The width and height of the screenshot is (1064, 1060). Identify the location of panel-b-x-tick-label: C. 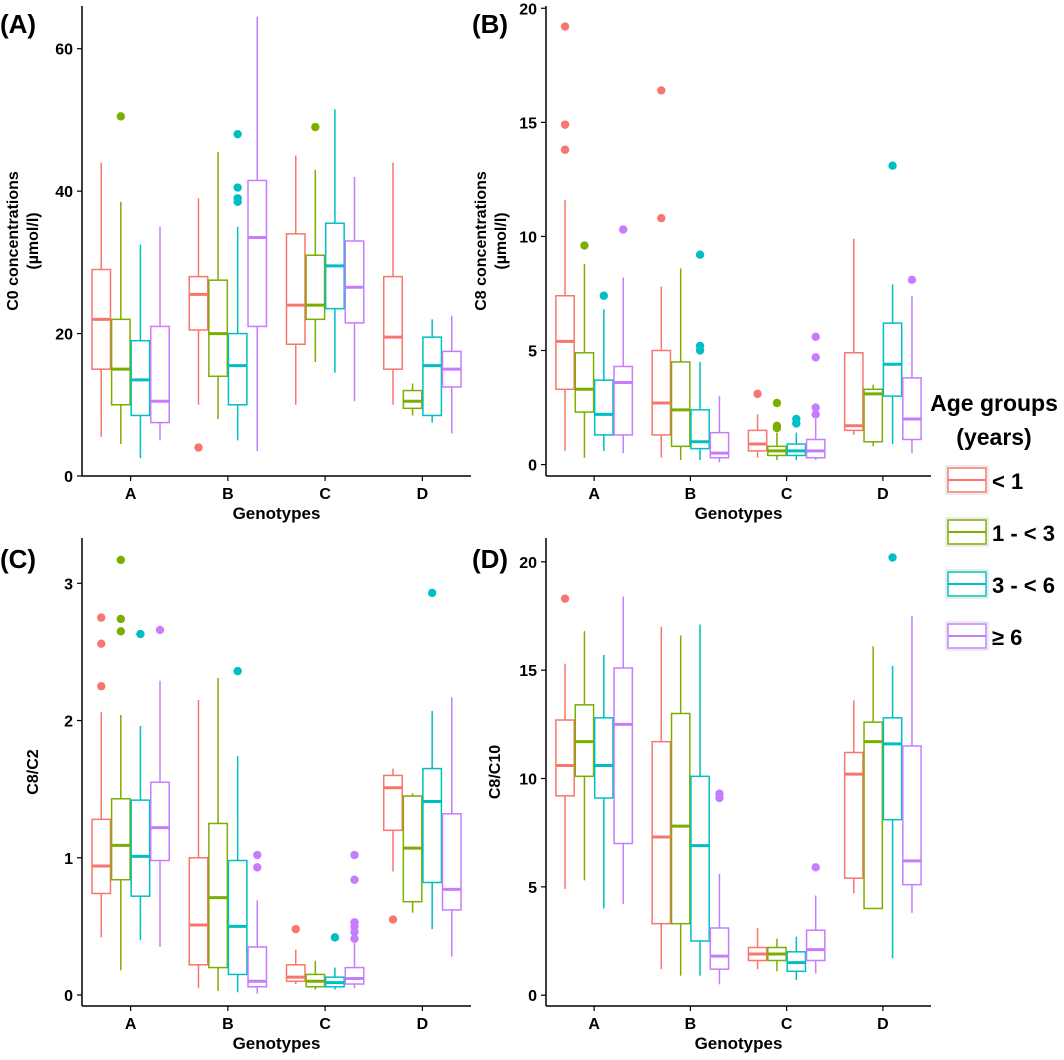
(787, 494).